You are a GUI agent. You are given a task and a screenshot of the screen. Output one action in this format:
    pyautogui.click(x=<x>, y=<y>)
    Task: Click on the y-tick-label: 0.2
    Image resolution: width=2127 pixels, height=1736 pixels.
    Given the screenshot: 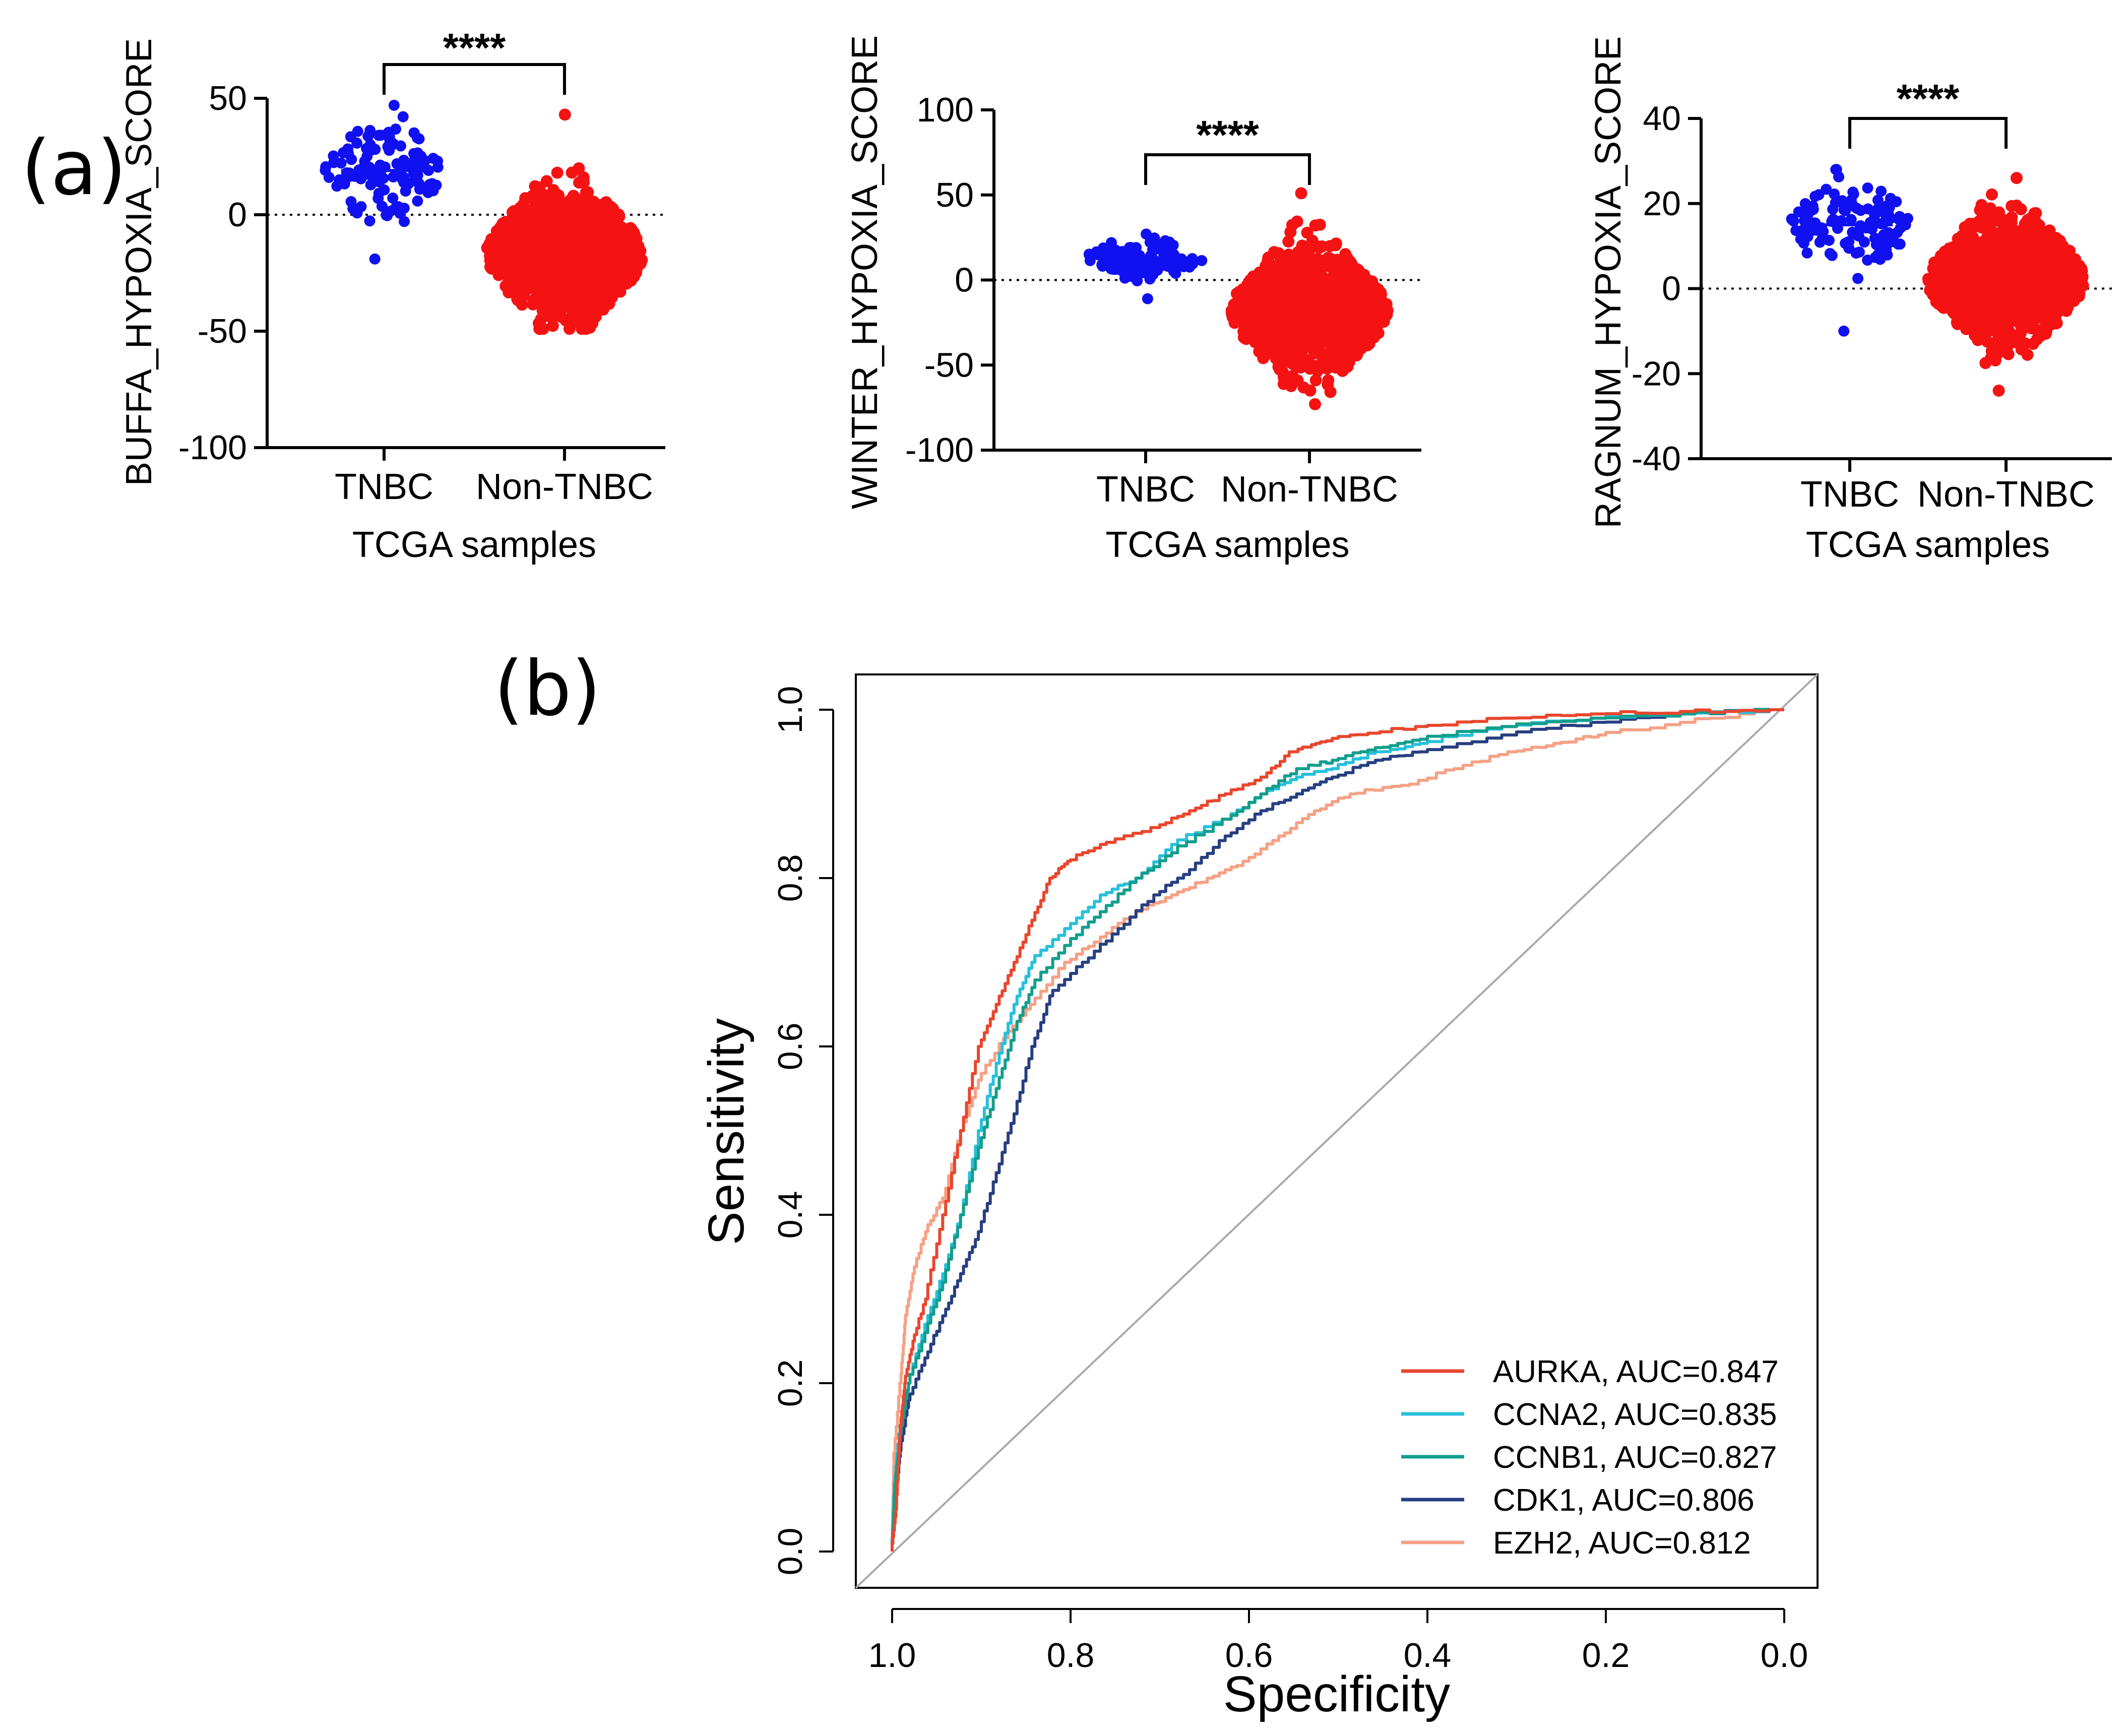 What is the action you would take?
    pyautogui.click(x=790, y=1383)
    